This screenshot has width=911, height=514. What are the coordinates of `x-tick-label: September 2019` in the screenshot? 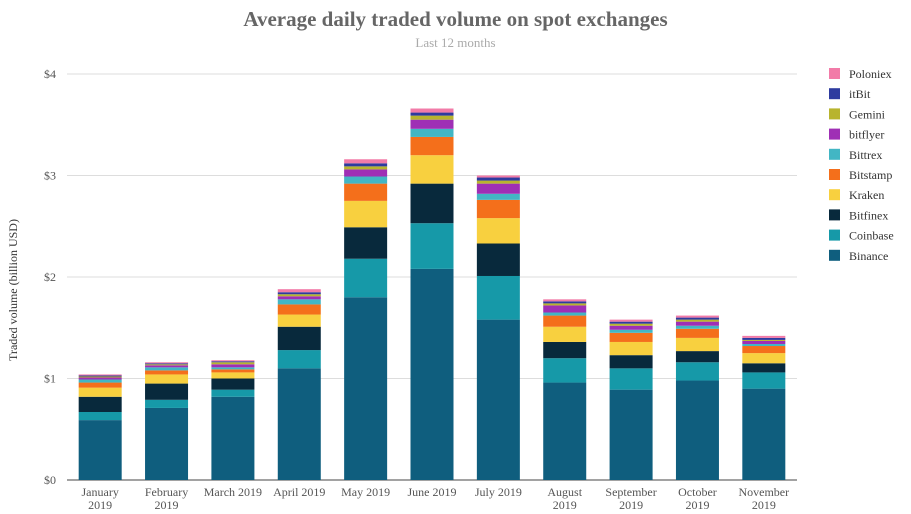 It's located at (630, 498).